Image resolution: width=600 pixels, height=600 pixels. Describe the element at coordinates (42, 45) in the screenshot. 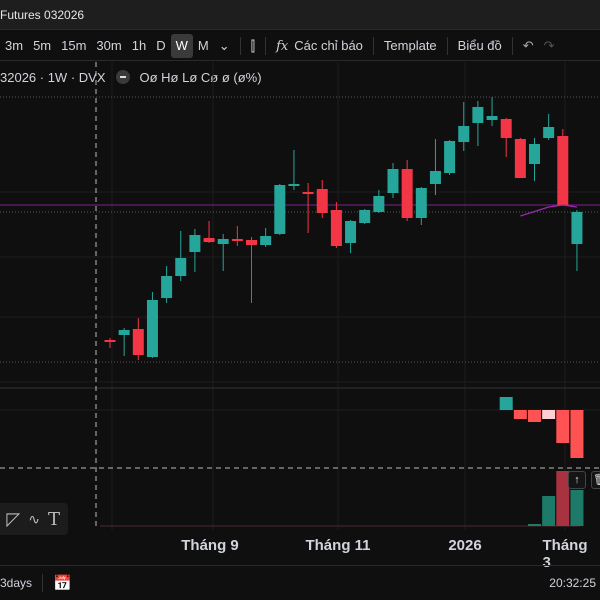

I see `interval-5m: 5m` at that location.